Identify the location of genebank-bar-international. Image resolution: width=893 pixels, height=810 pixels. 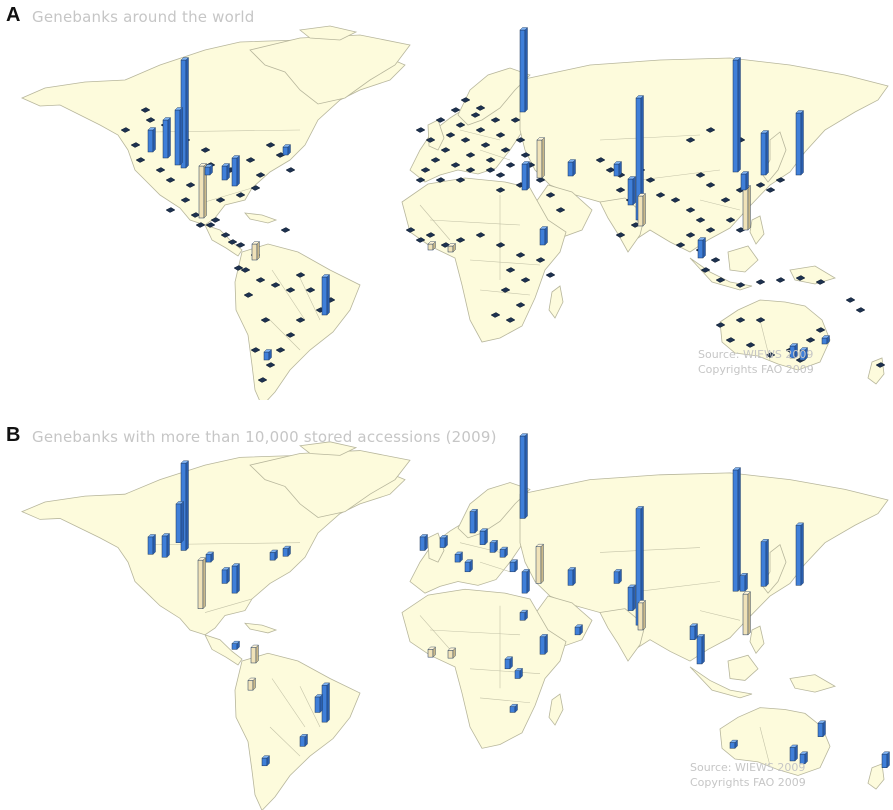
(641, 210).